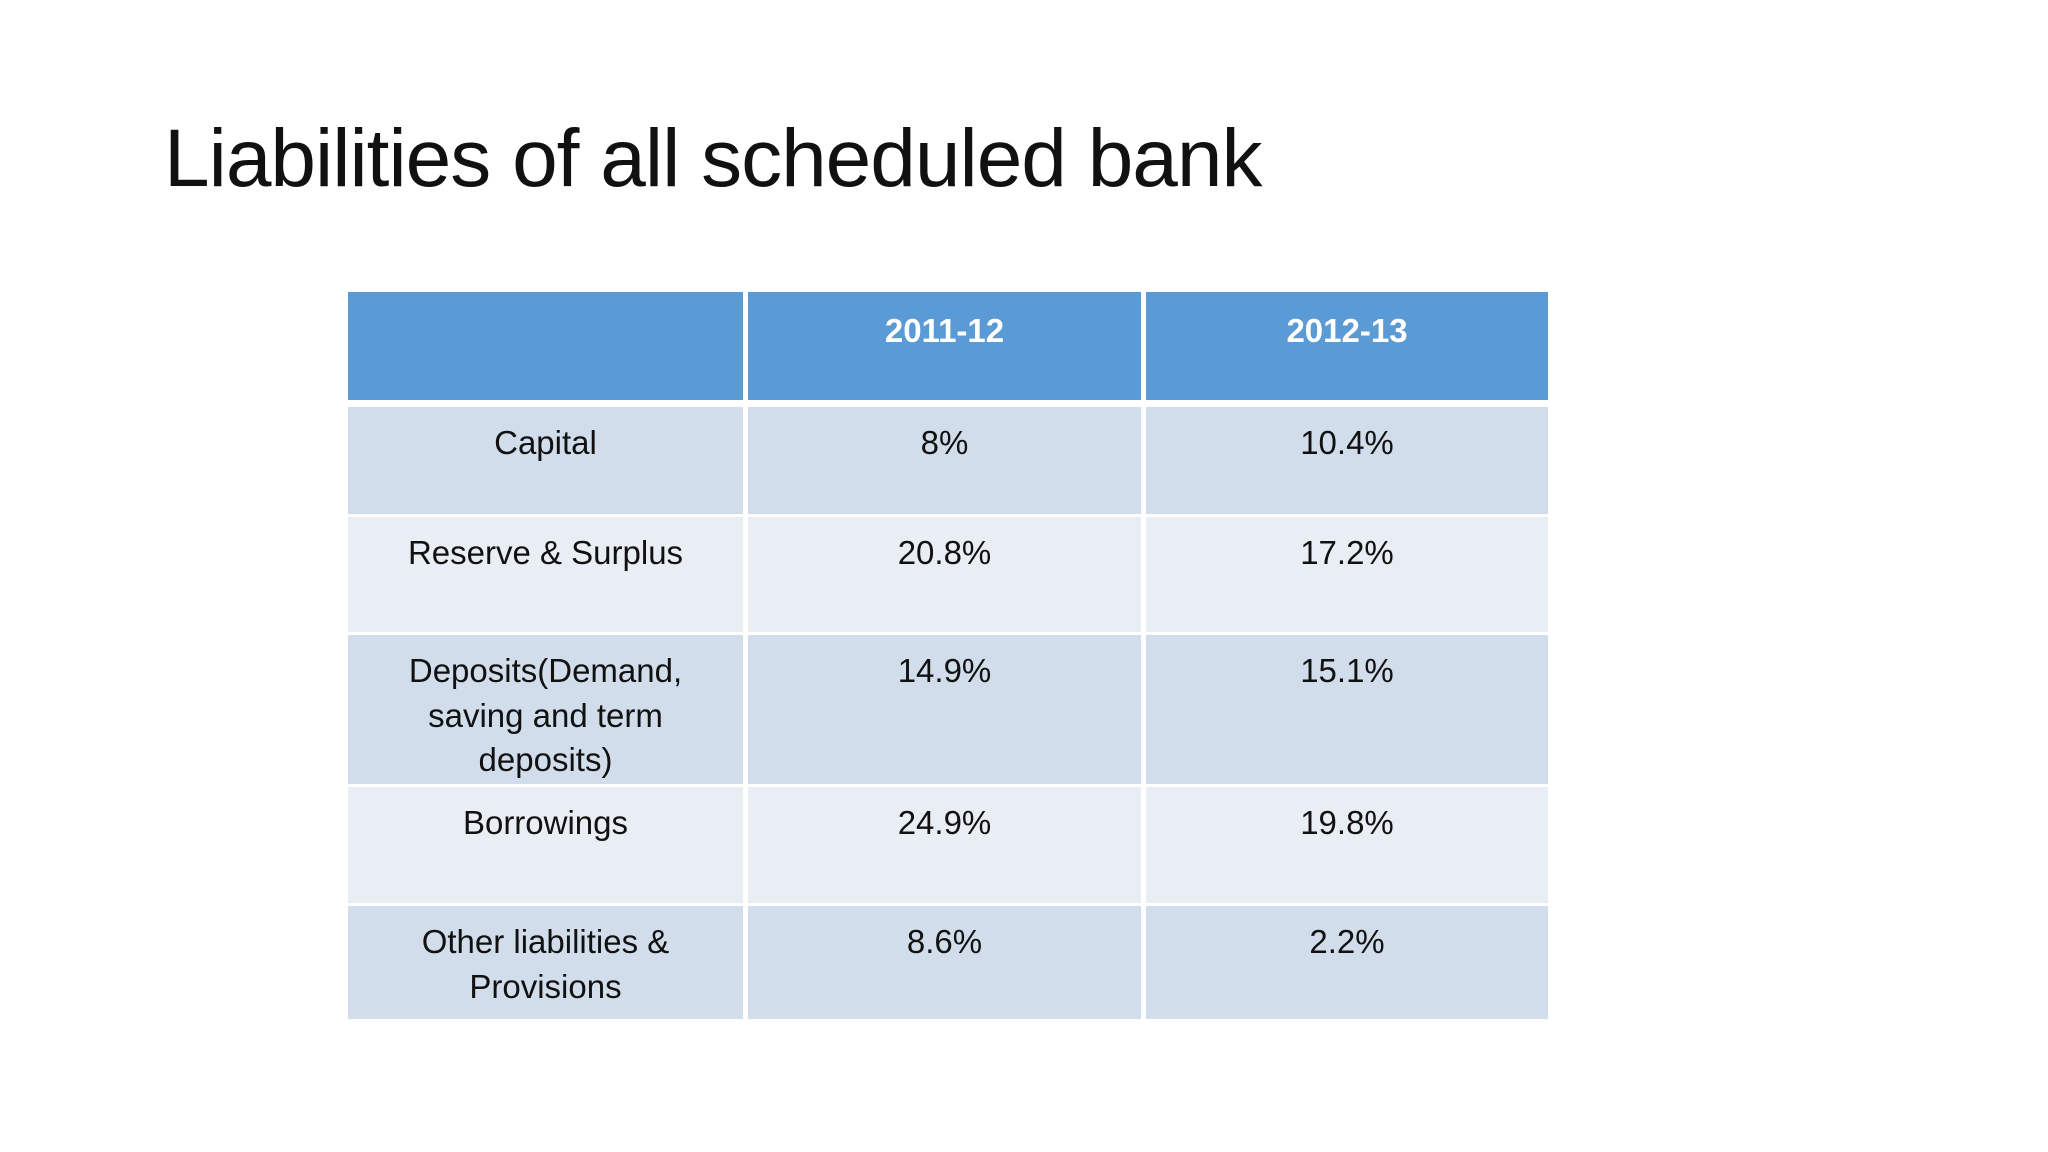 The width and height of the screenshot is (2048, 1152). I want to click on value-cell: 20.8%, so click(947, 576).